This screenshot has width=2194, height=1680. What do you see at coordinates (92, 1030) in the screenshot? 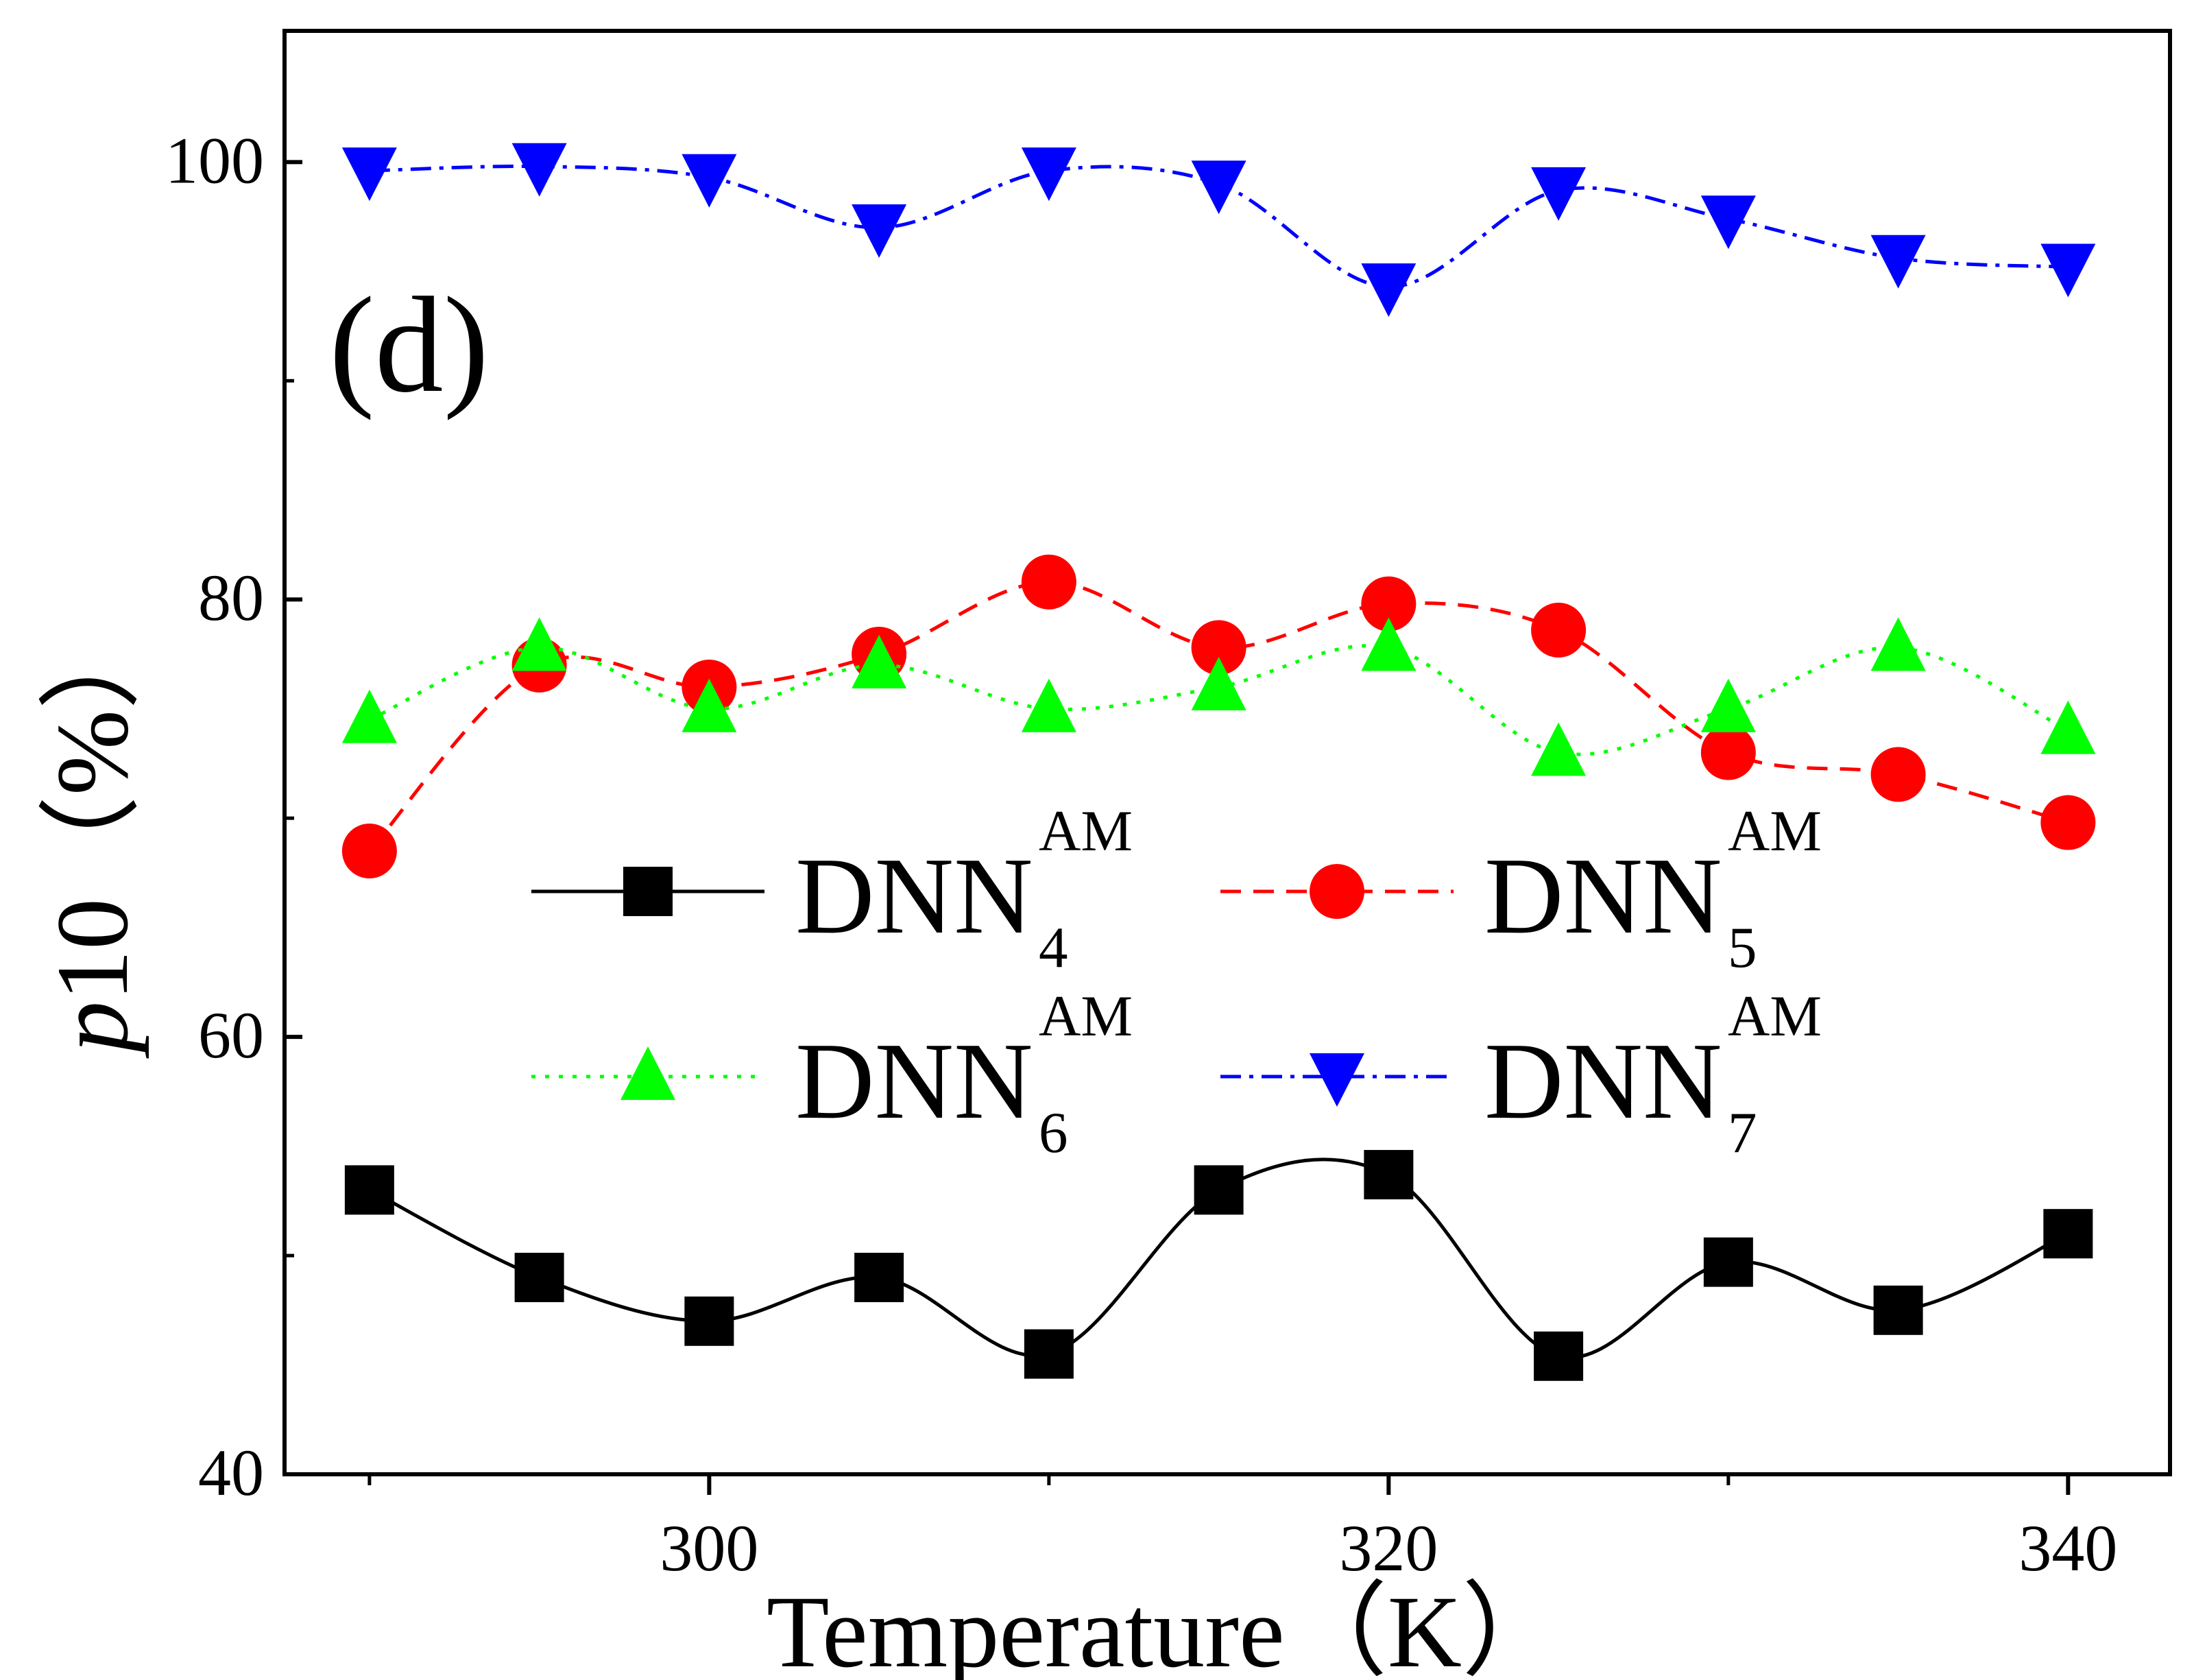
I see `y-axis-title-variable: p` at bounding box center [92, 1030].